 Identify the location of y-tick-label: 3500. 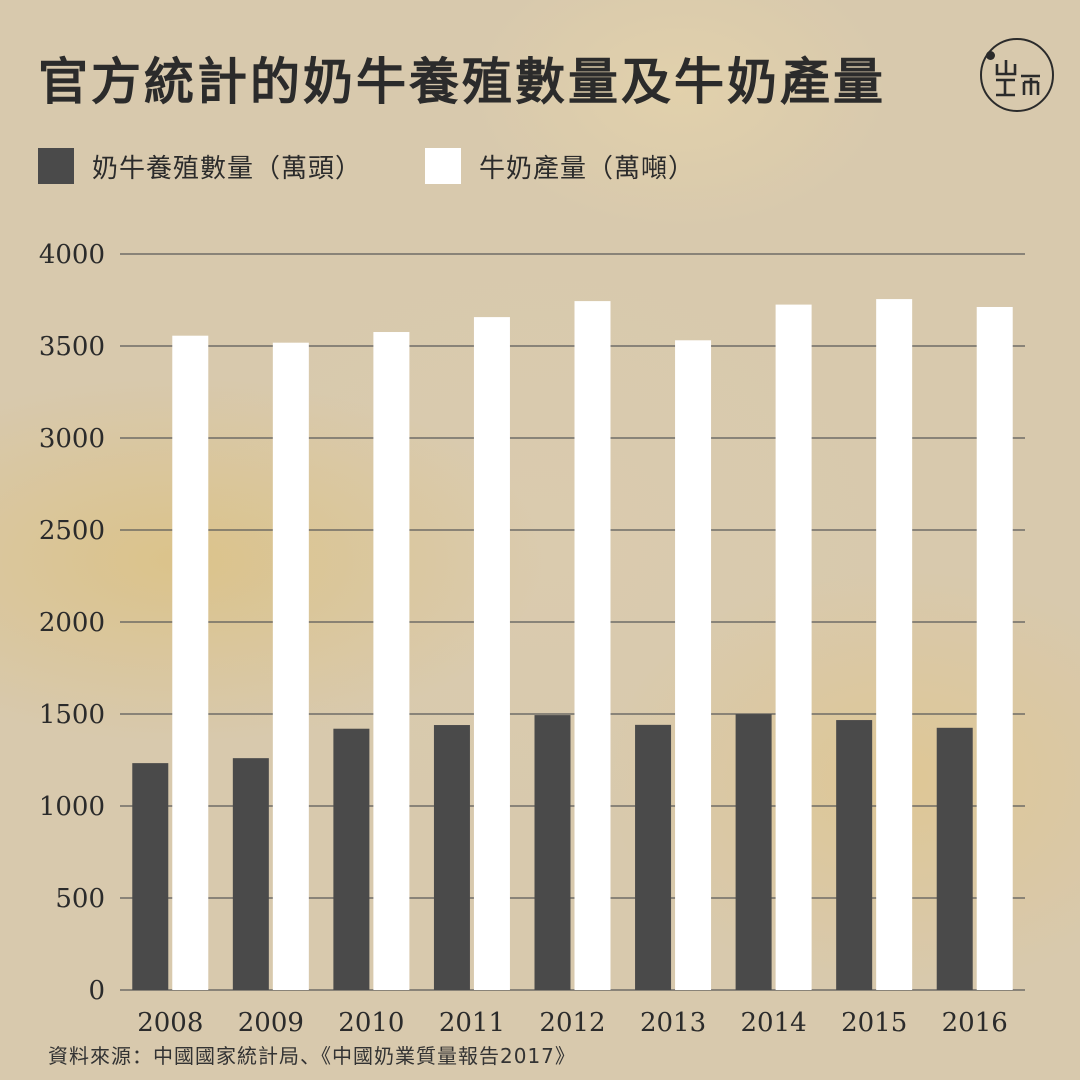
(72, 347).